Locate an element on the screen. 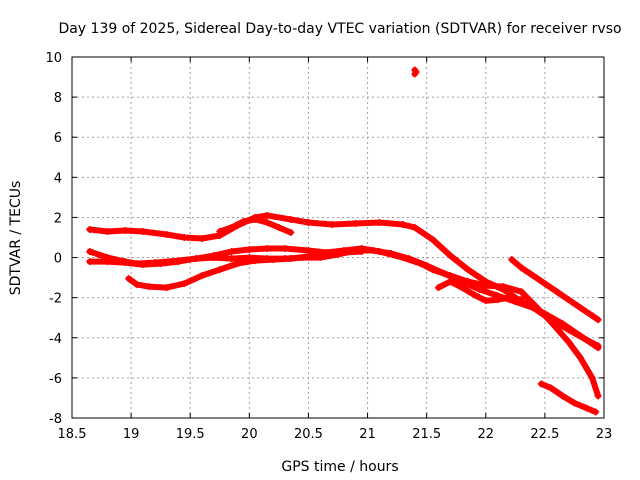 The height and width of the screenshot is (480, 640). x-axis-label: GPS time / hours is located at coordinates (339, 467).